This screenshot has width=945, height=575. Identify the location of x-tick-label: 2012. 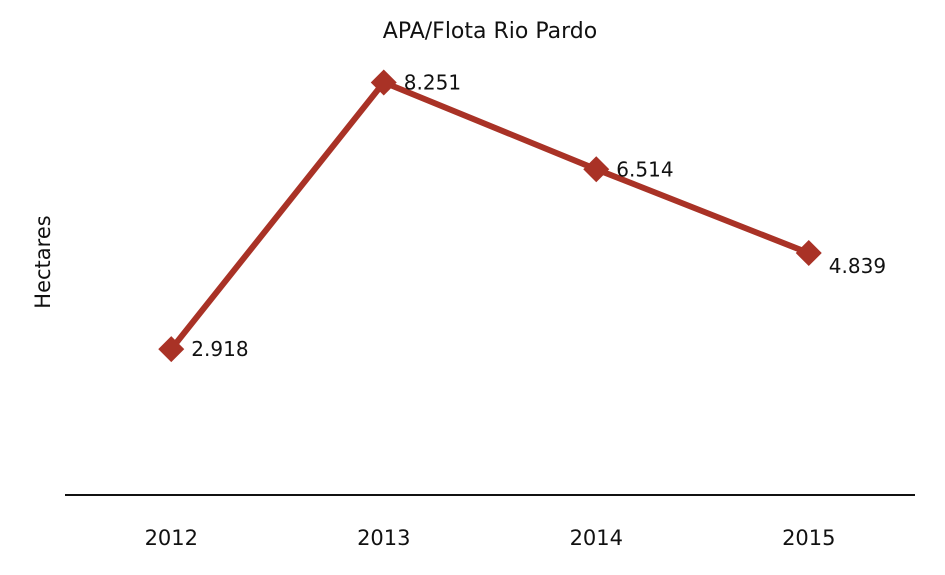
(171, 538).